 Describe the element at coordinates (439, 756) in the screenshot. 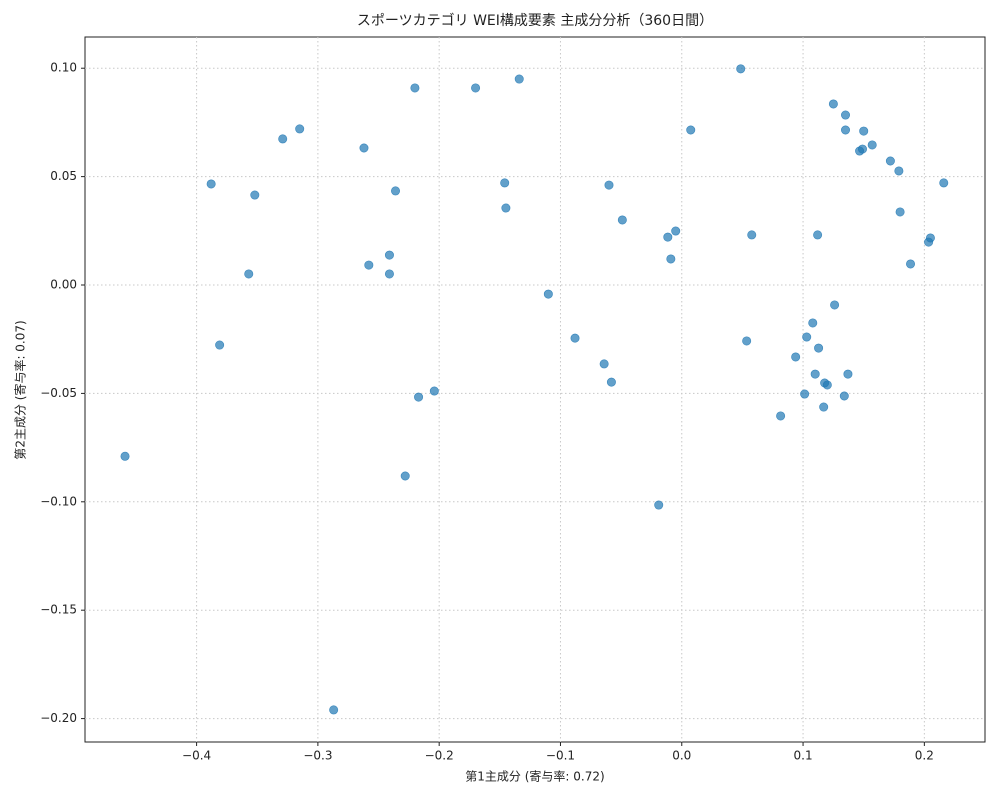

I see `x-tick-label: −0.2` at that location.